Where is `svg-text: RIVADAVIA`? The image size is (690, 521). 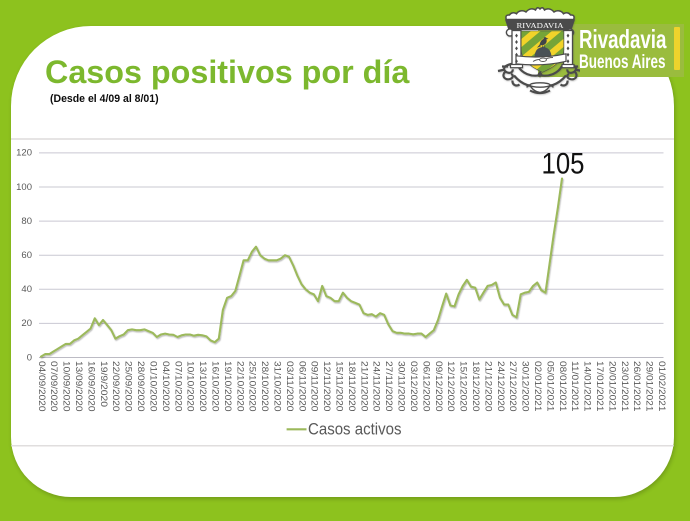 svg-text: RIVADAVIA is located at coordinates (541, 25).